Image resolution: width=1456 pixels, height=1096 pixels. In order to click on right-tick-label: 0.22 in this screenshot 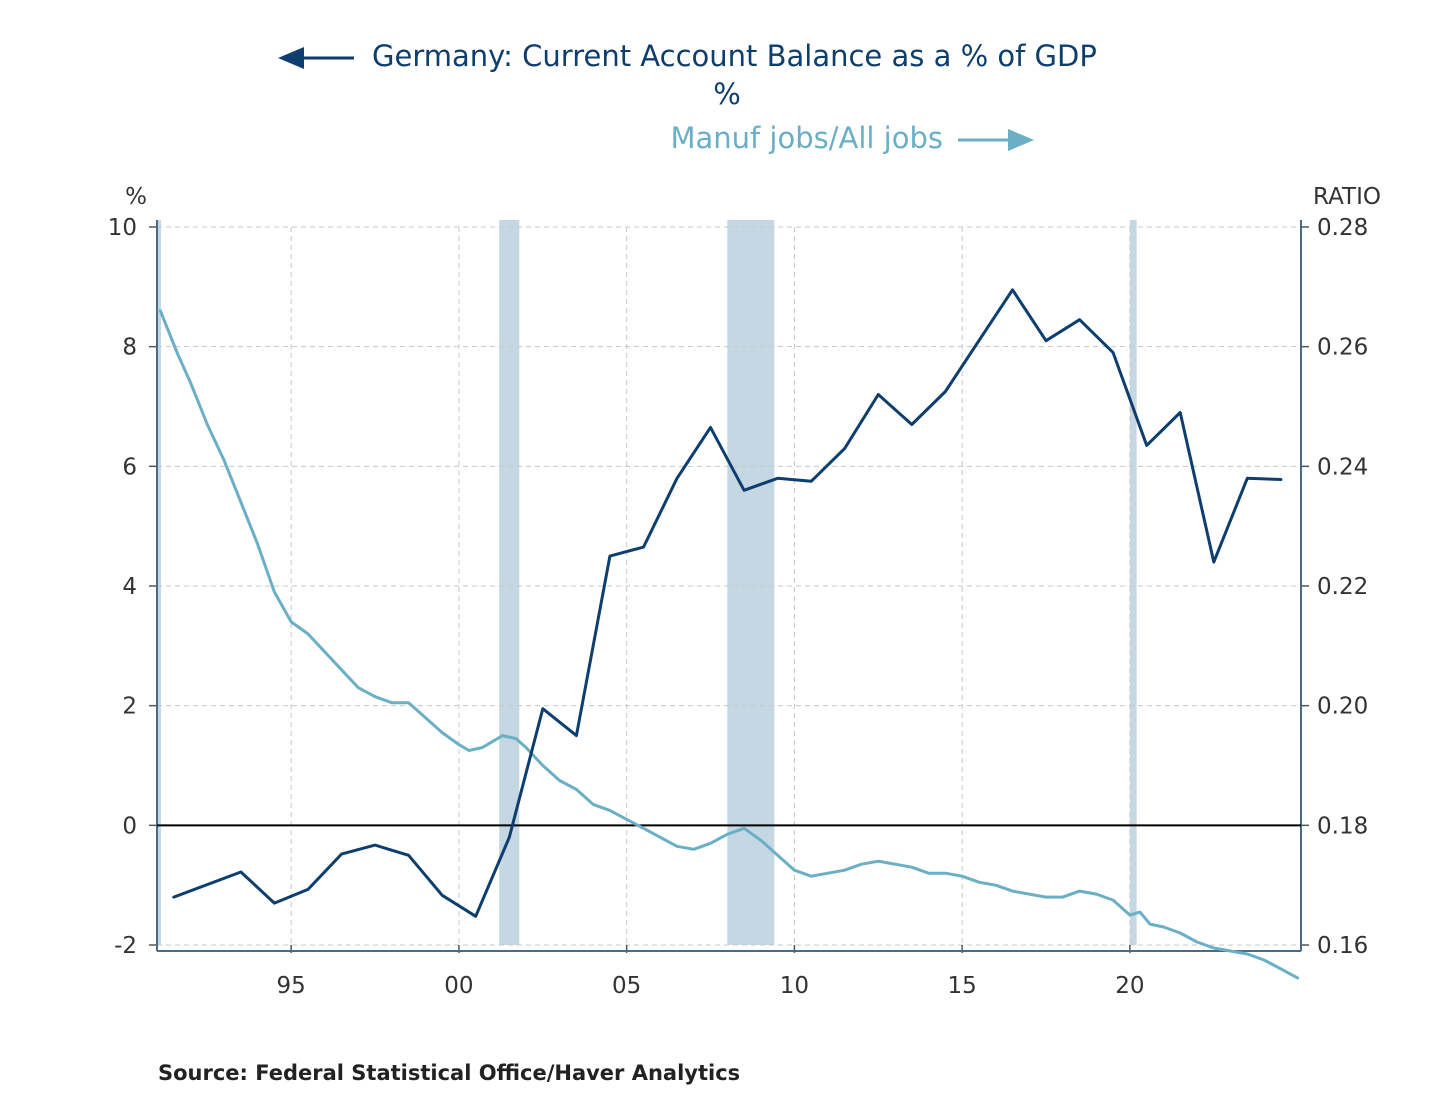, I will do `click(1342, 587)`.